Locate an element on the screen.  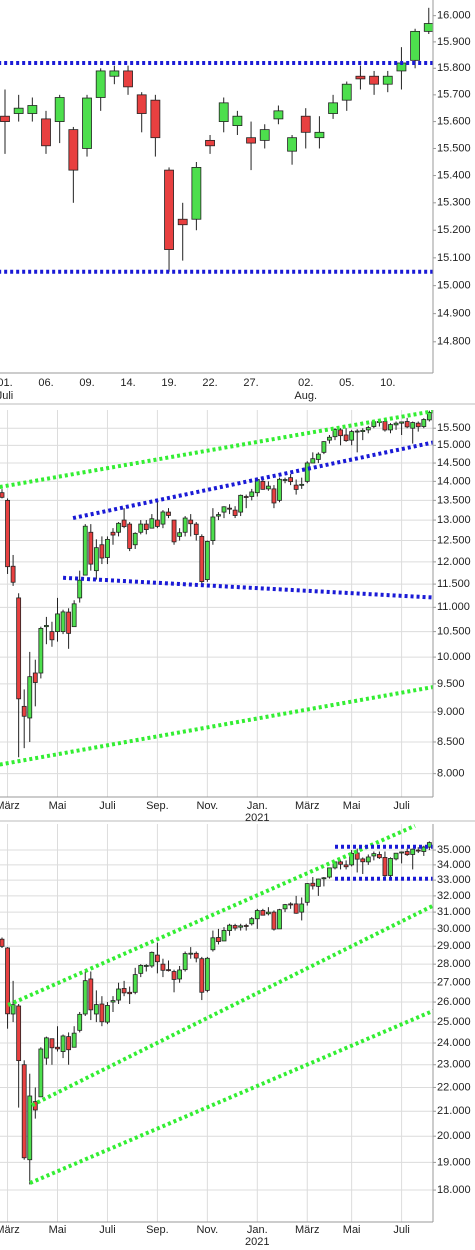
x-sub-label: 2021 is located at coordinates (257, 818).